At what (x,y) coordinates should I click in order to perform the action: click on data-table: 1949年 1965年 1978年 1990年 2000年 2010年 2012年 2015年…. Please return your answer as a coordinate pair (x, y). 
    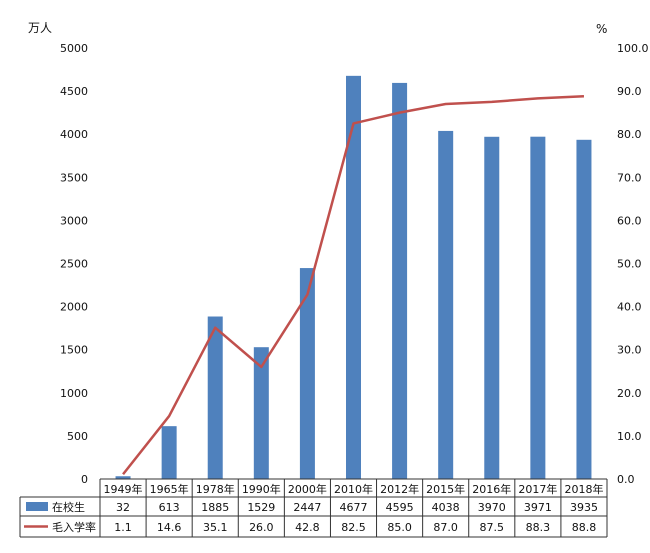
    Looking at the image, I should click on (313, 508).